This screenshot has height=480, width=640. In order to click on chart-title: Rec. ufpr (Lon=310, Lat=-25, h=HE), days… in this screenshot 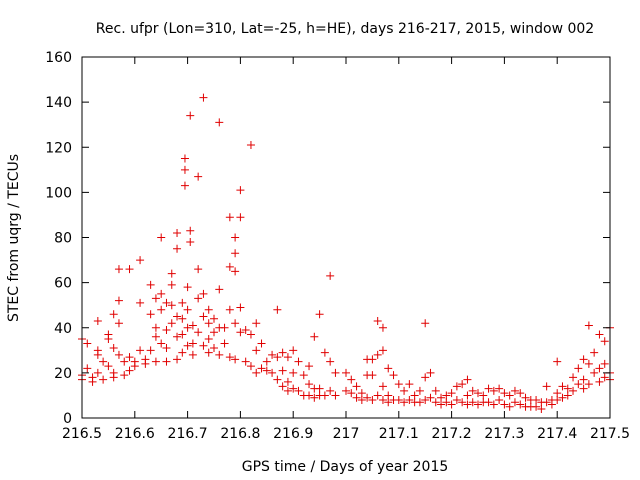, I will do `click(345, 29)`.